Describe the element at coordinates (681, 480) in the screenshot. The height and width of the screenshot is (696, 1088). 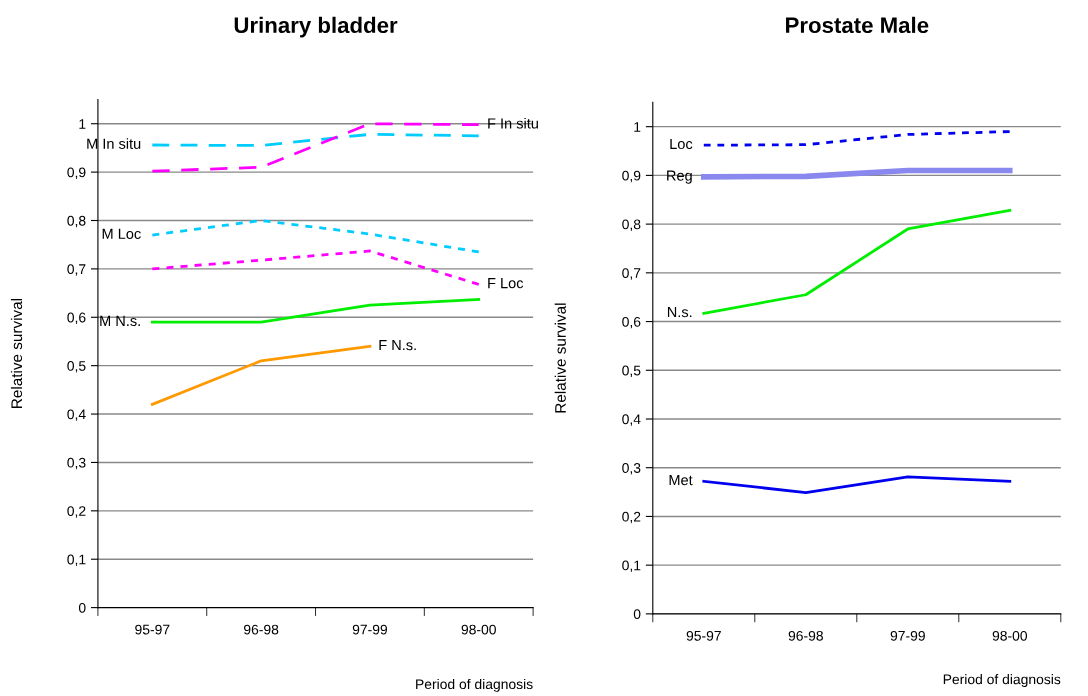
I see `annotation: Met` at that location.